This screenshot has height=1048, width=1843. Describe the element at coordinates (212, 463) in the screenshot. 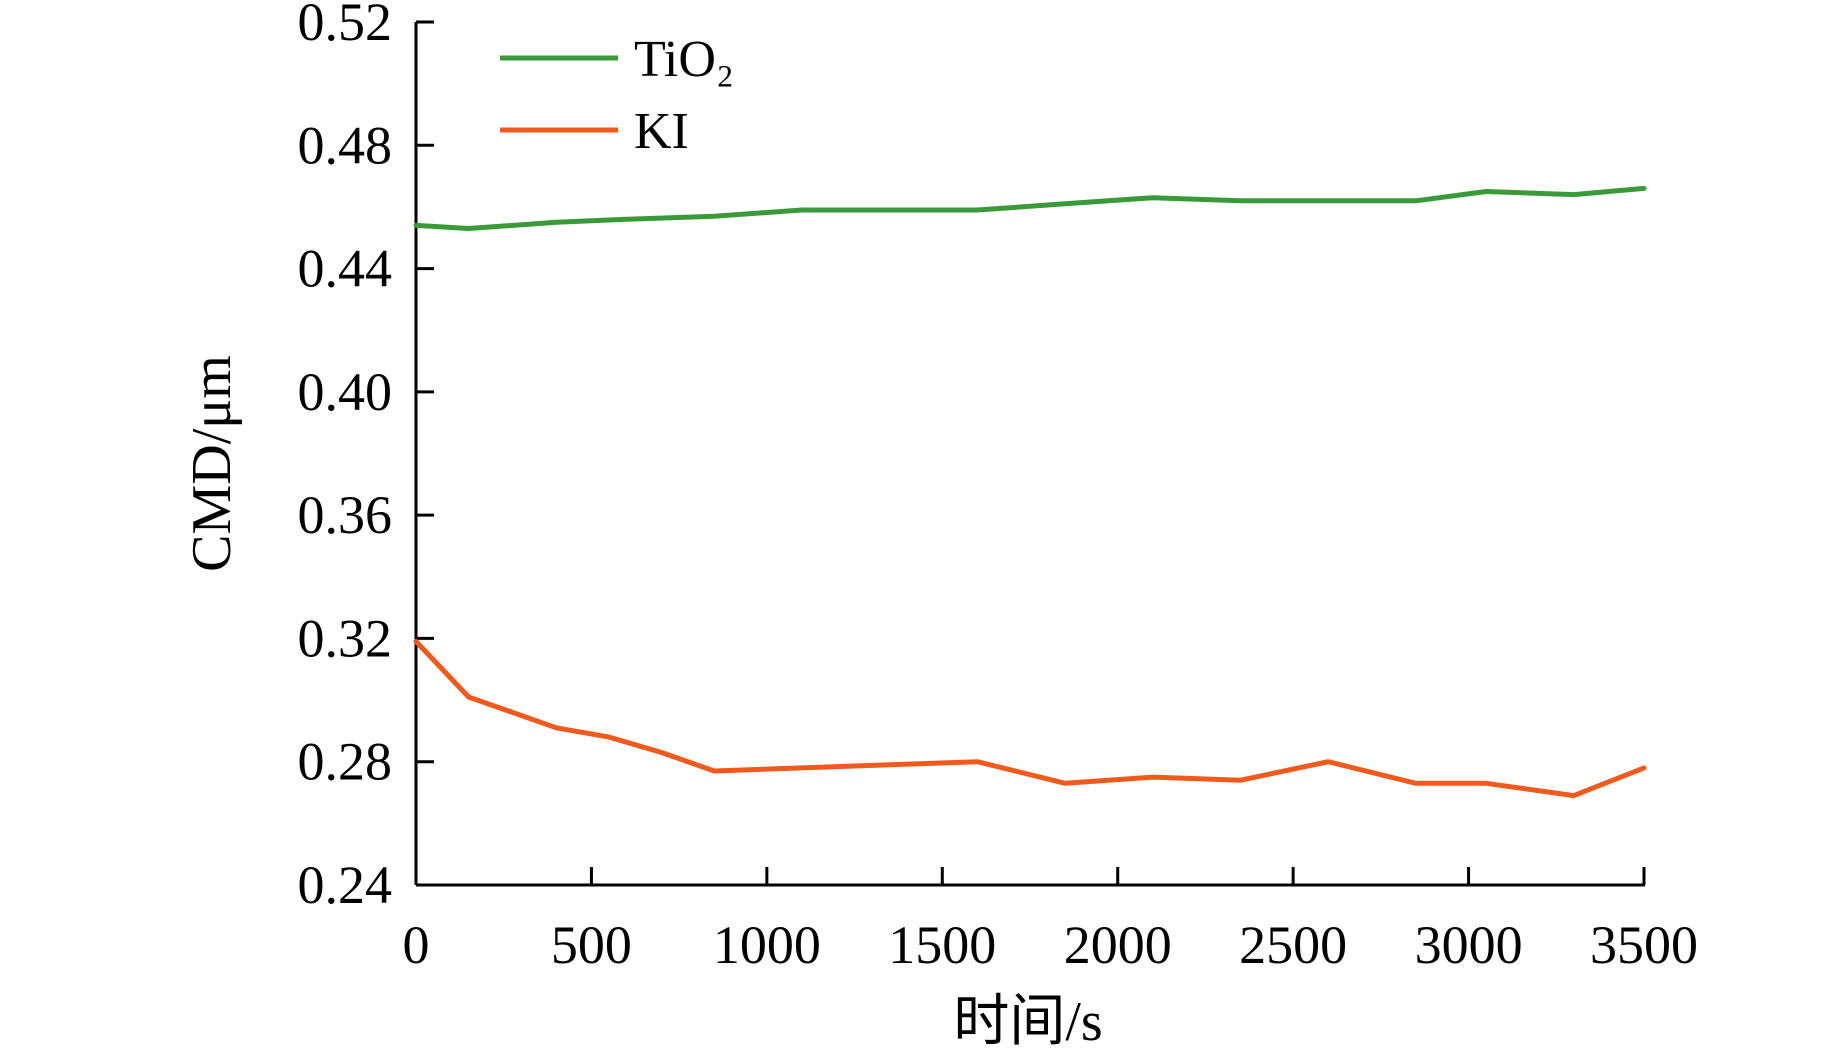

I see `y-axis-title: CMD/μm` at that location.